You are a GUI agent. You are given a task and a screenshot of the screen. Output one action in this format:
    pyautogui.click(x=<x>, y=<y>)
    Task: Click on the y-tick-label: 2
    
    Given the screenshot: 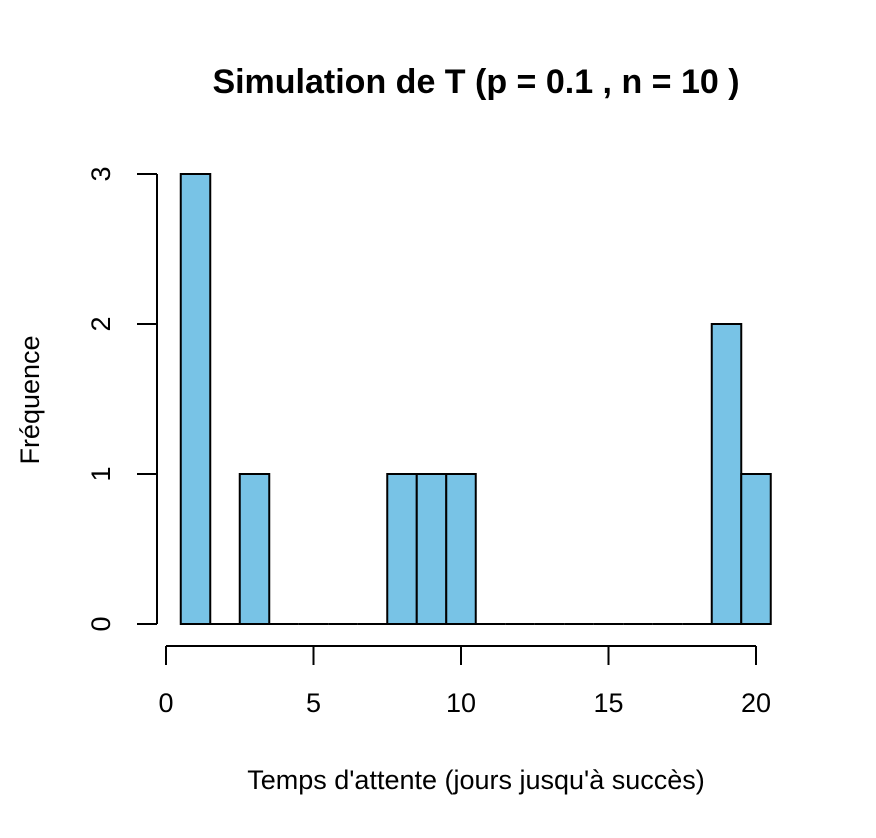 What is the action you would take?
    pyautogui.click(x=101, y=323)
    